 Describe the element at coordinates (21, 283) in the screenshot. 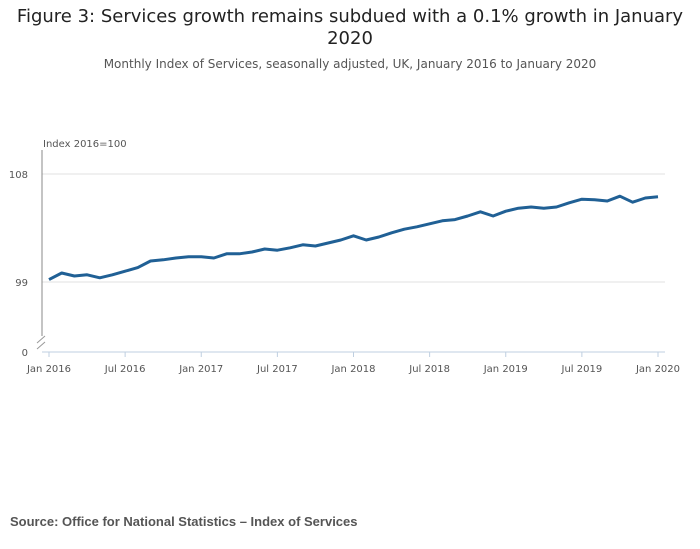

I see `y-tick-label: 99` at that location.